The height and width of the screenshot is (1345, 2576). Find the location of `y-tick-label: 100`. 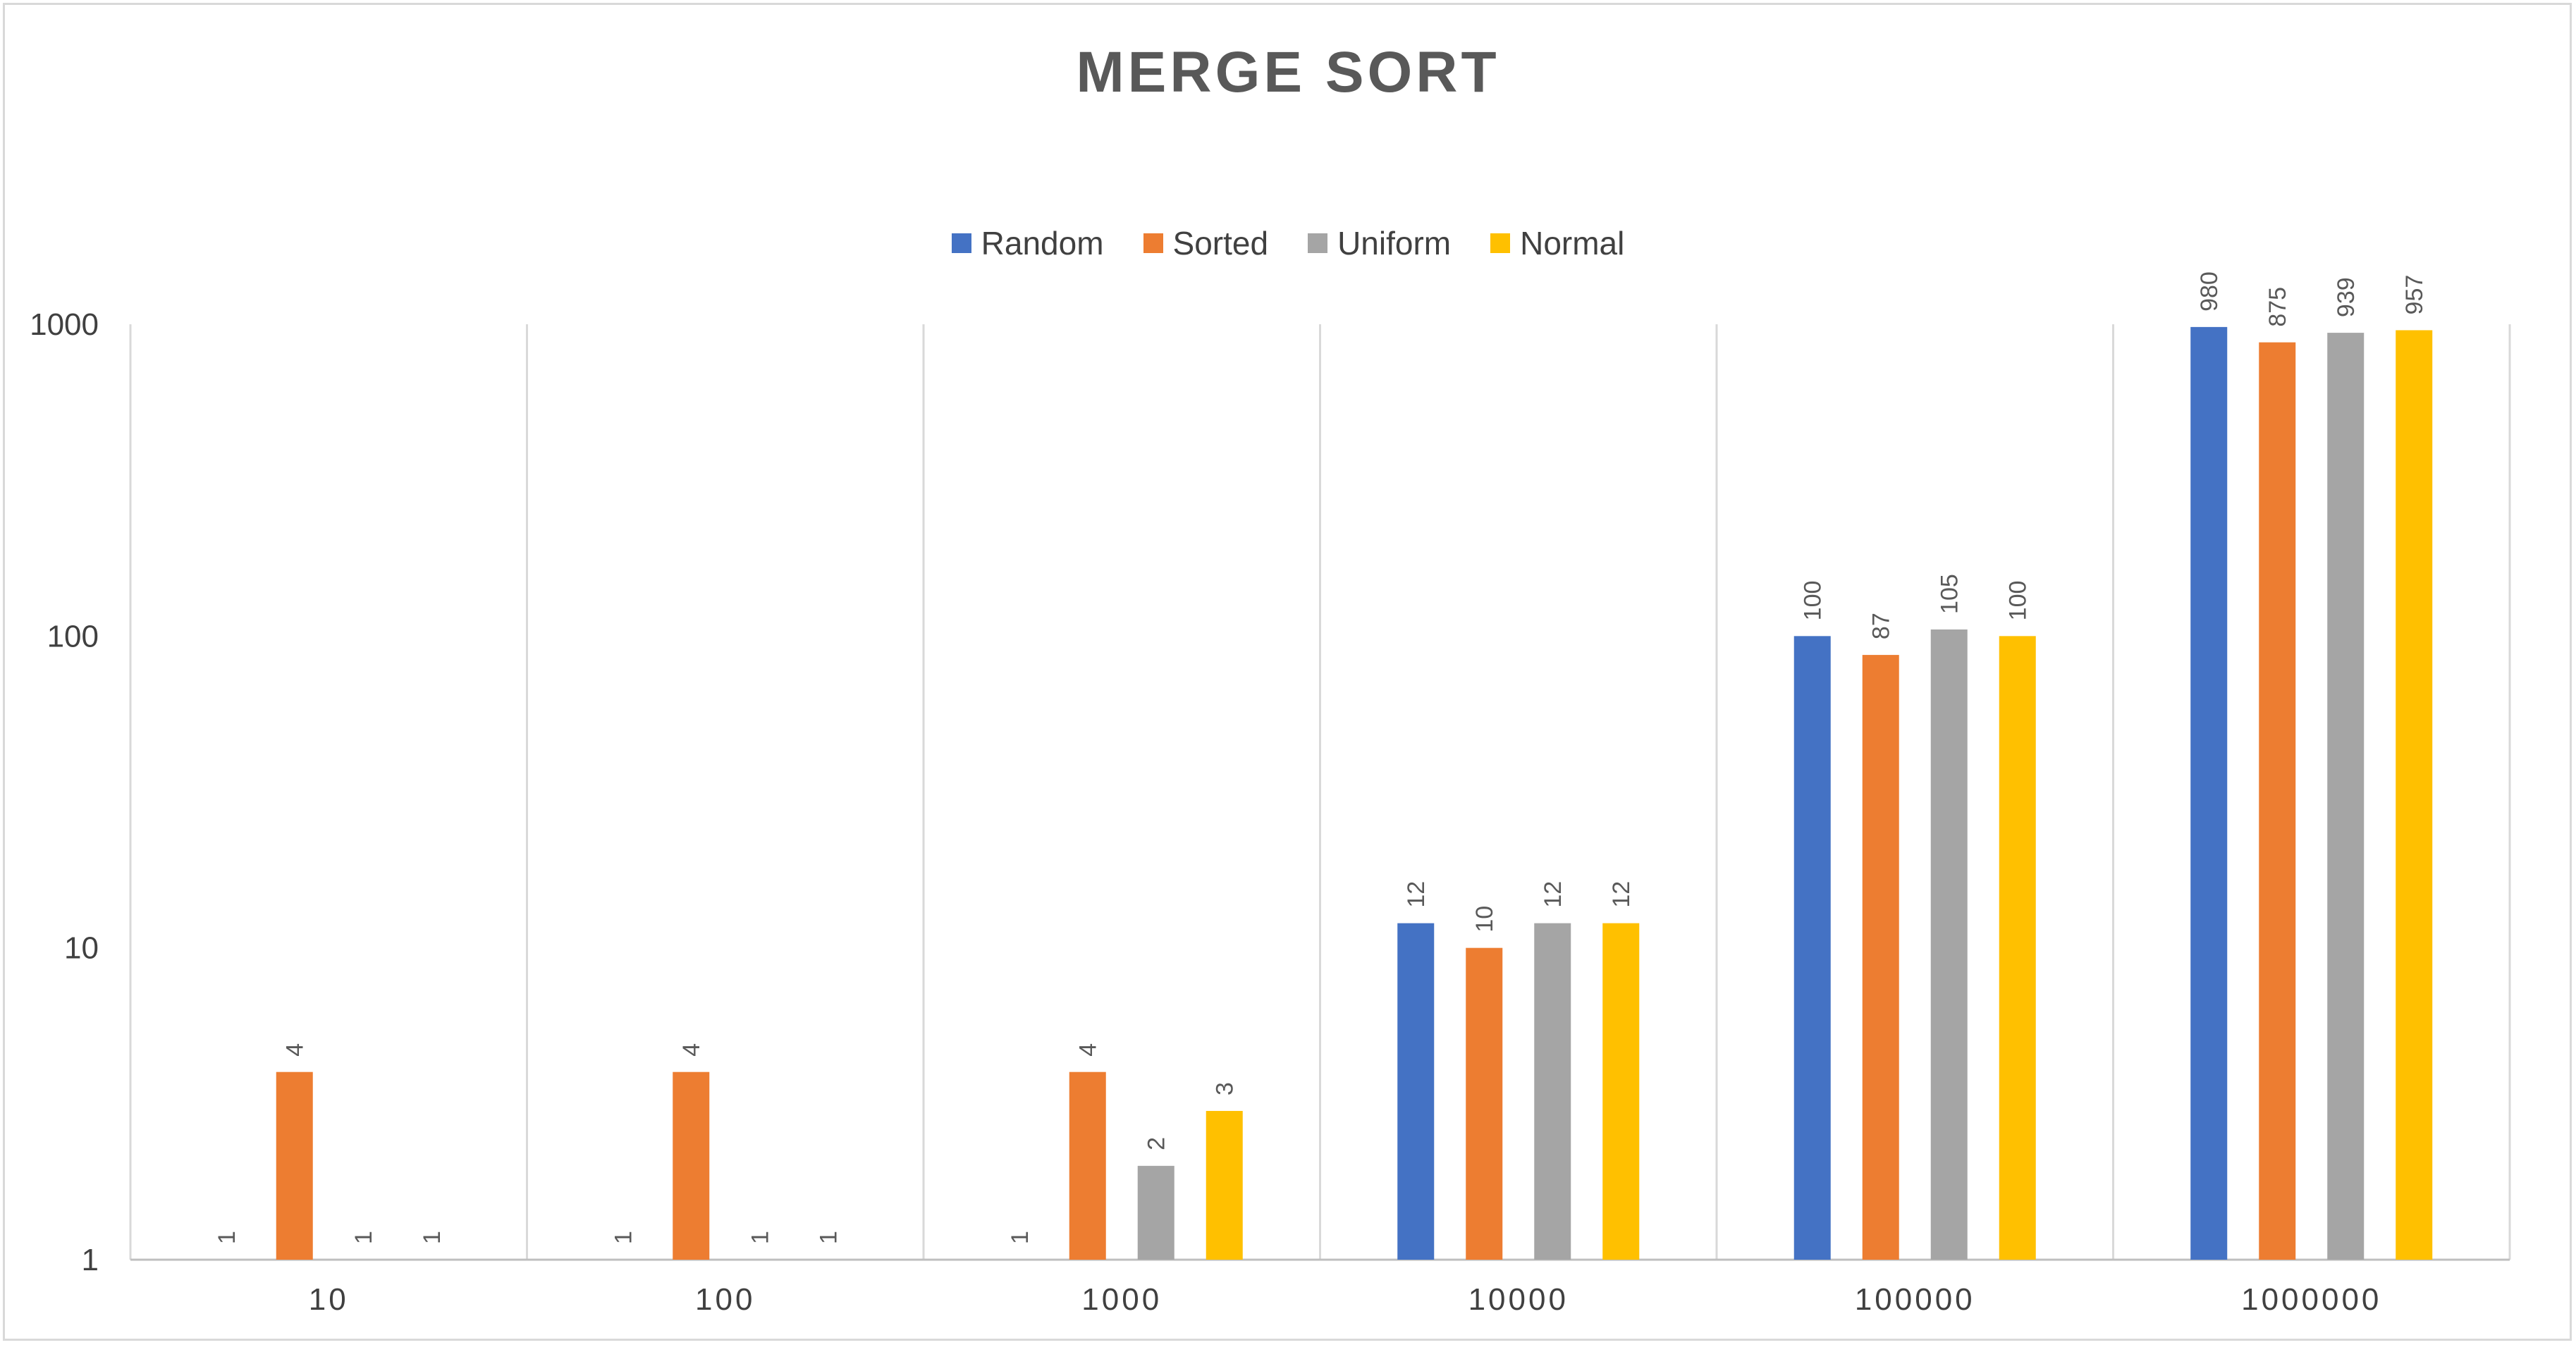

y-tick-label: 100 is located at coordinates (73, 636).